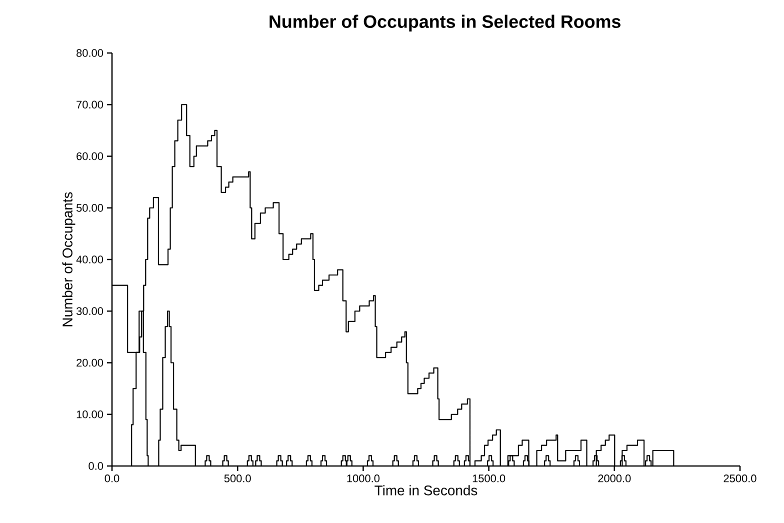  Describe the element at coordinates (740, 478) in the screenshot. I see `x-tick-label: 2500.0` at that location.